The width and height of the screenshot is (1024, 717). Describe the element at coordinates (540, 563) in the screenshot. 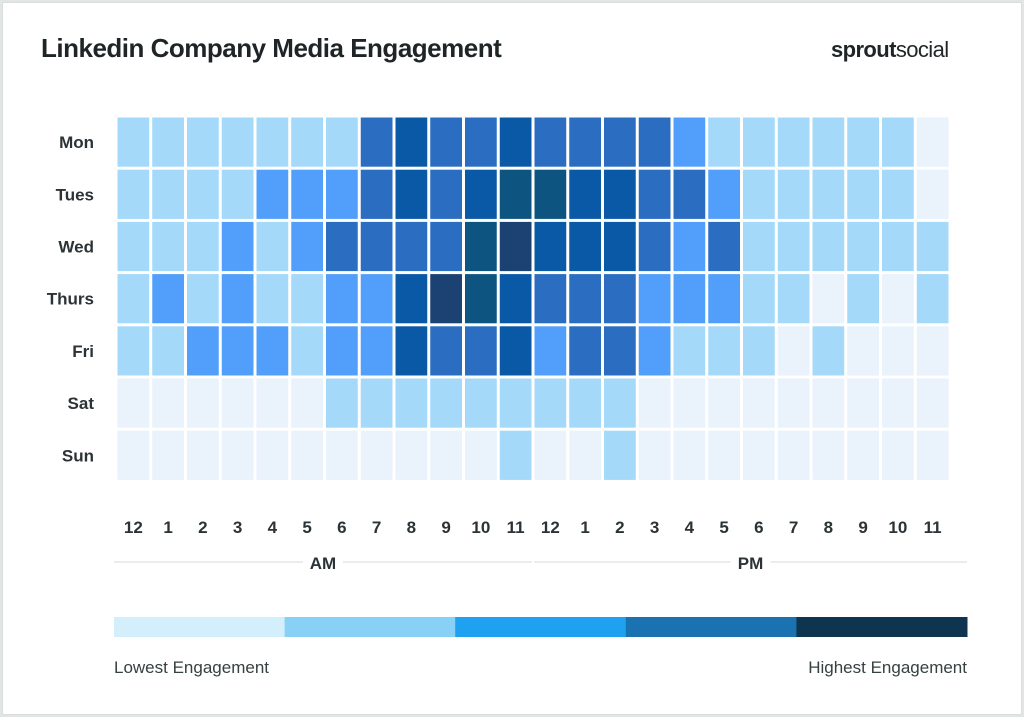

I see `period-groups: AM PM` at that location.